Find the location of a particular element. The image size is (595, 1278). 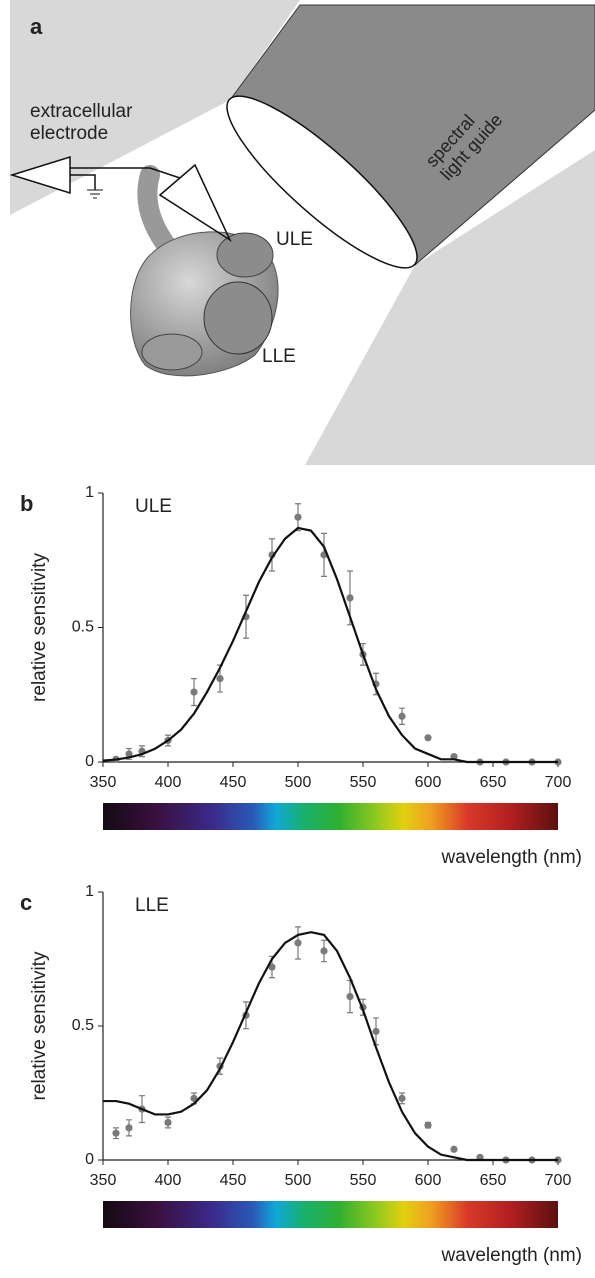

label: extracellular is located at coordinates (81, 111).